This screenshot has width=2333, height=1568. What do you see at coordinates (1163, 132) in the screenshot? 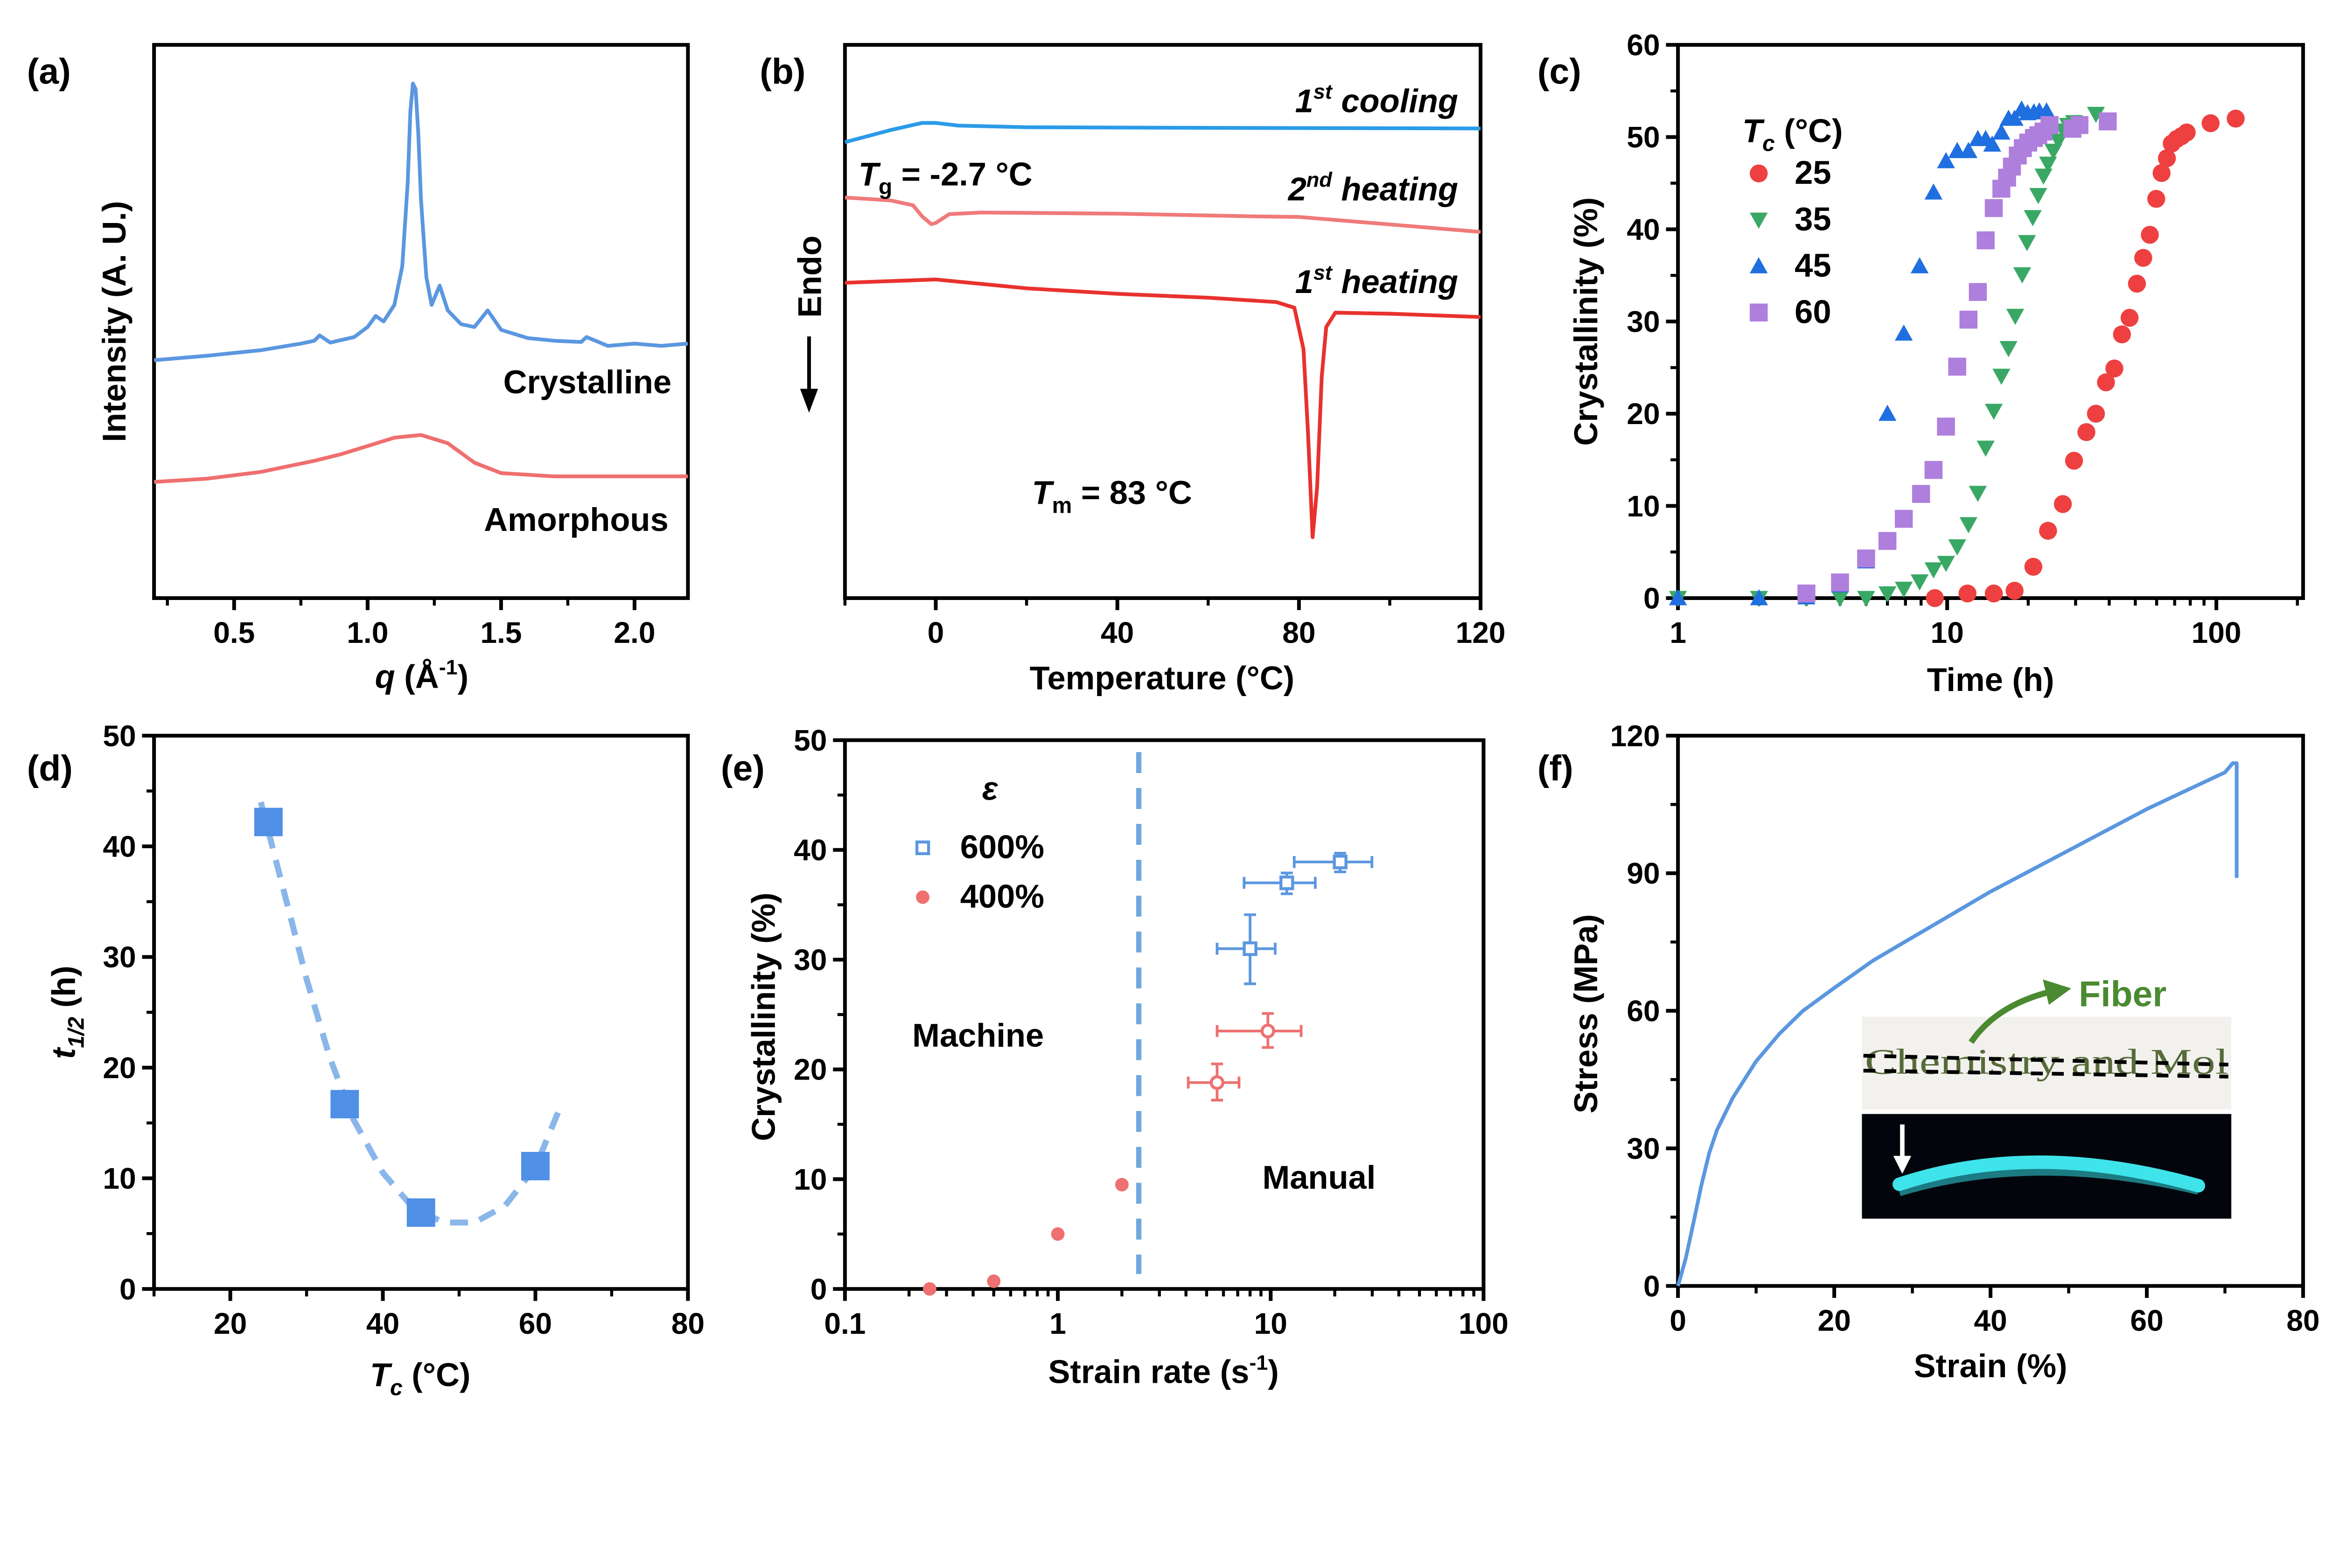
I see `first-cooling-curve` at bounding box center [1163, 132].